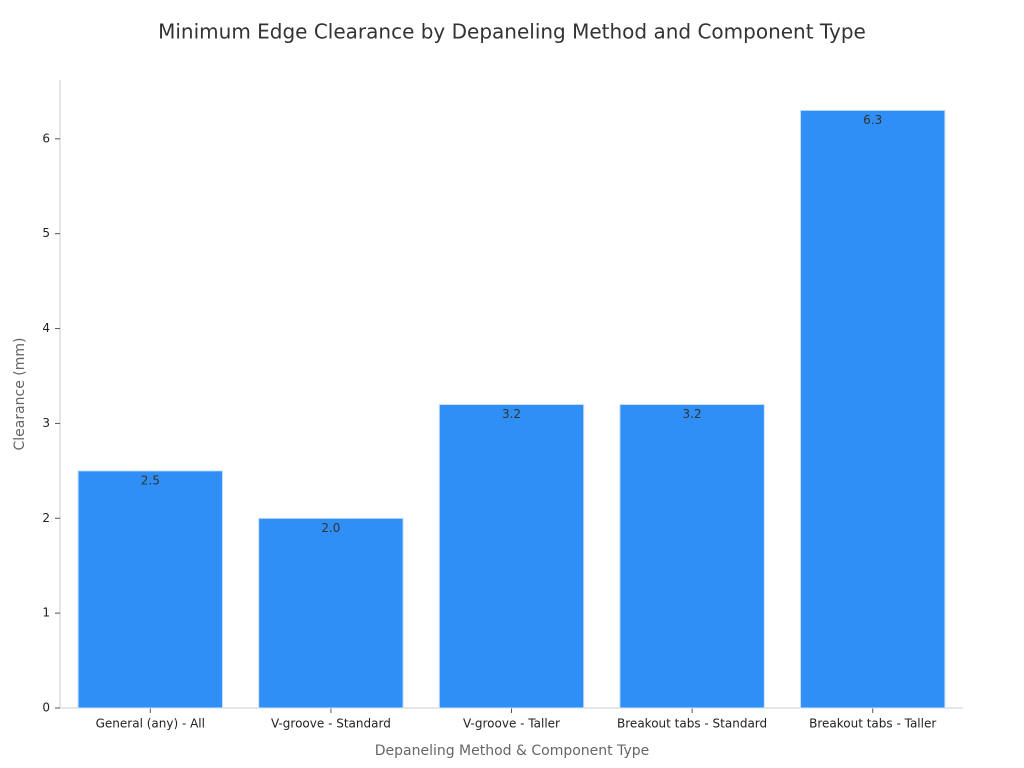  I want to click on y-tick-label: 0, so click(46, 708).